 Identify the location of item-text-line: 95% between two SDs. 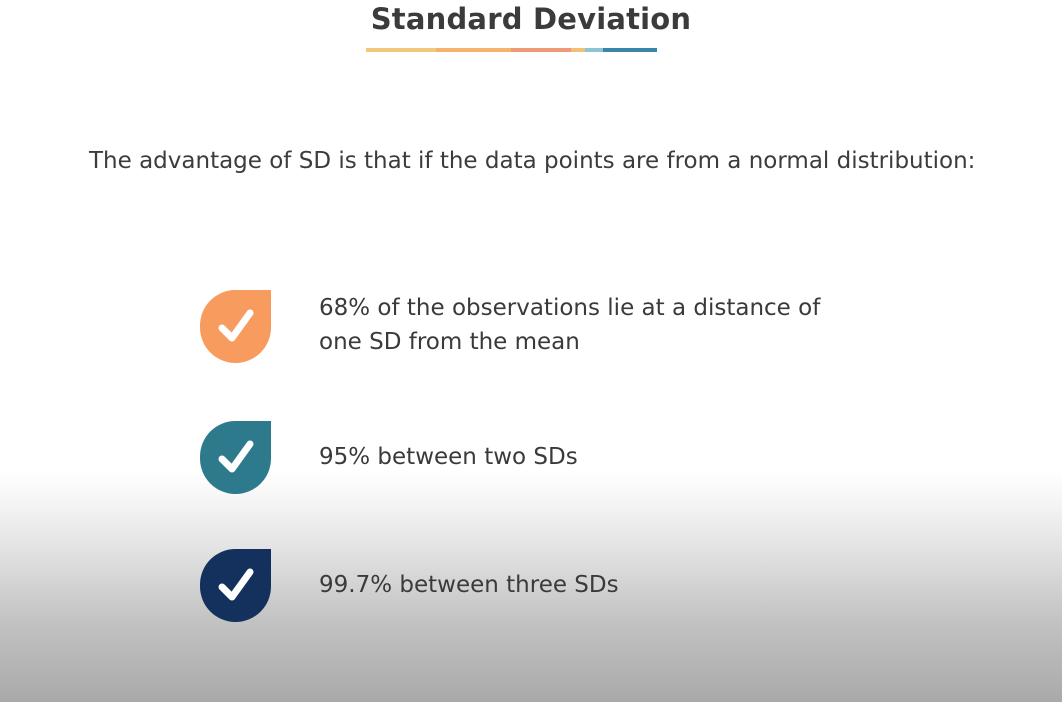
(448, 457).